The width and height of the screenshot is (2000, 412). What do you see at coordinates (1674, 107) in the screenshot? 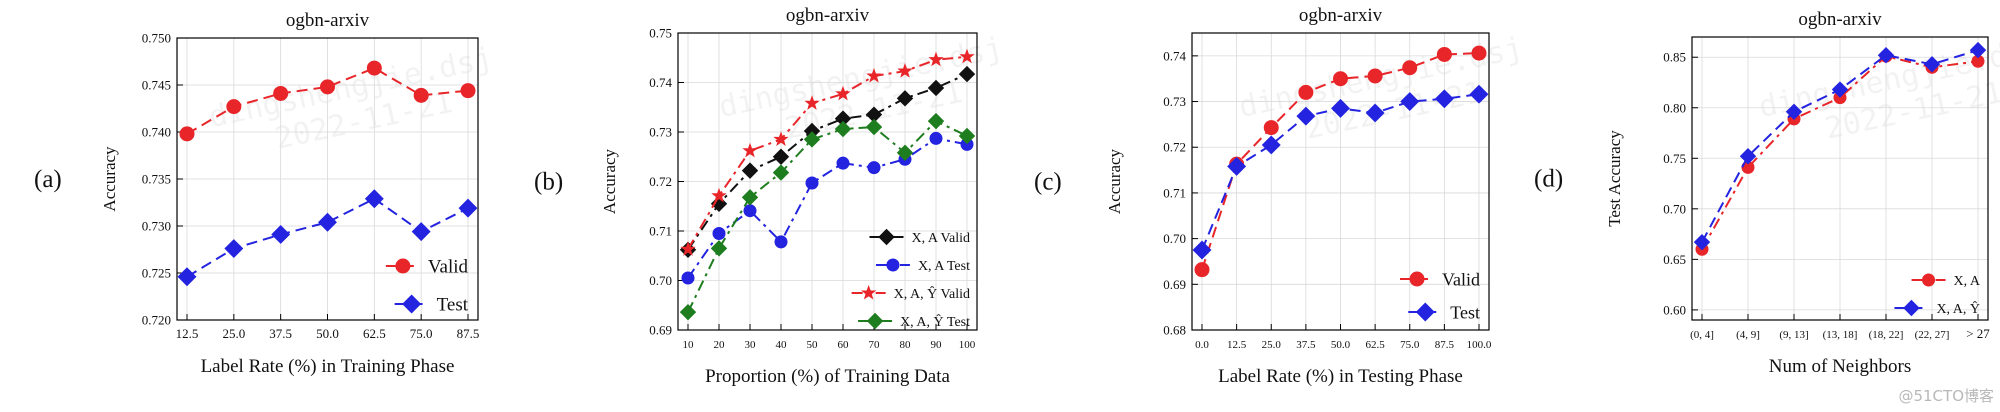
I see `y-tick-label: 0.80` at bounding box center [1674, 107].